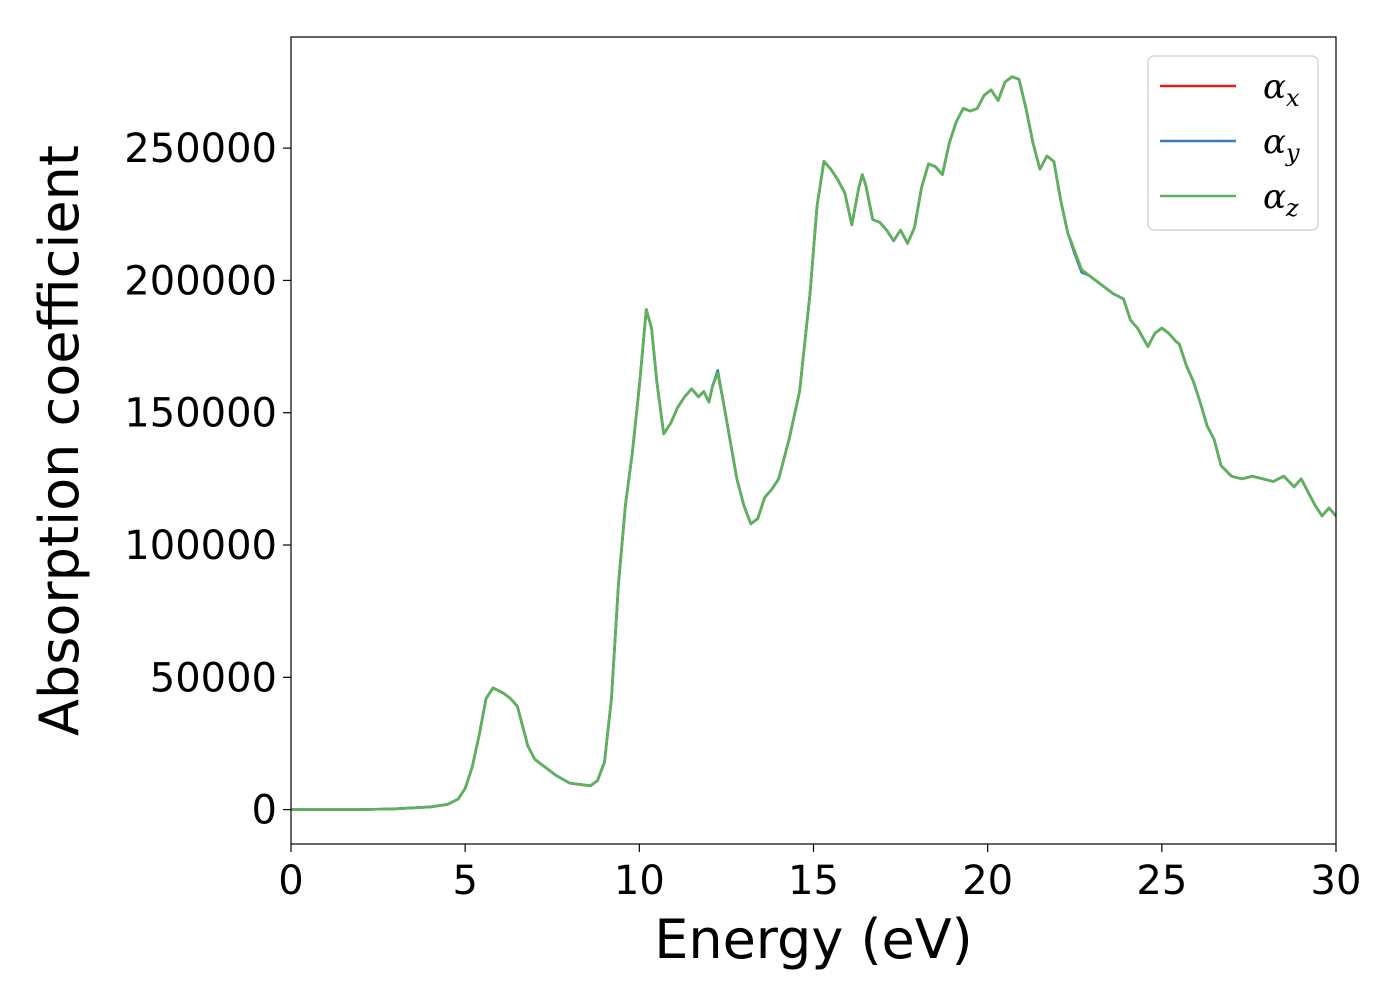  Describe the element at coordinates (1281, 144) in the screenshot. I see `legend-label-alpha-y: αy` at that location.